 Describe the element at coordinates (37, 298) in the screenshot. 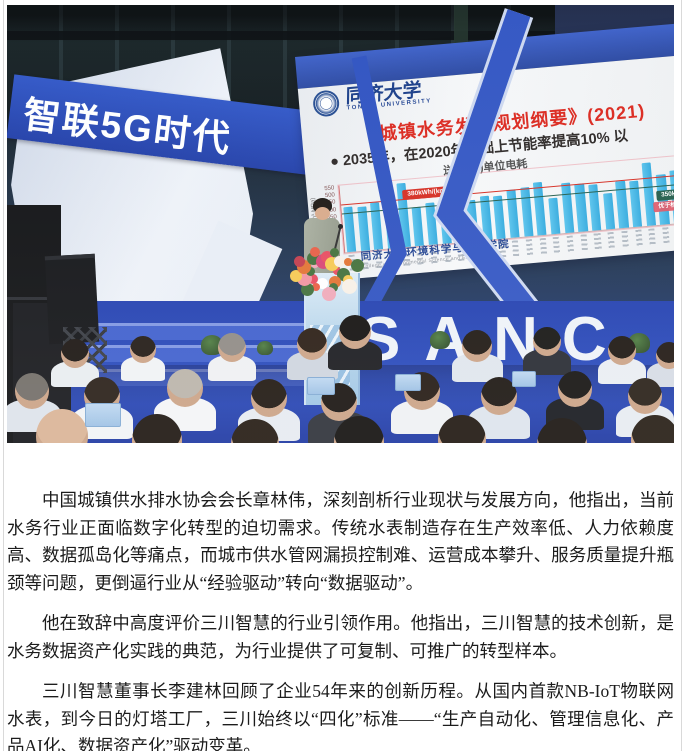

I see `speaker-tower-seam` at that location.